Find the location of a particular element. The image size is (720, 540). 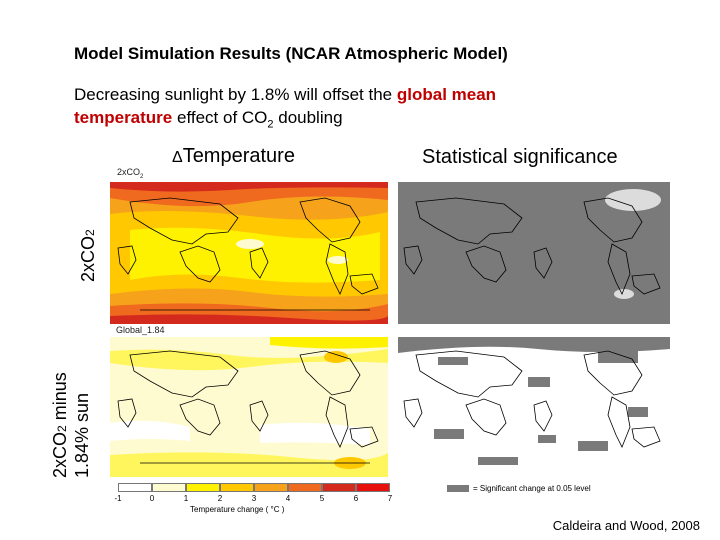

map-temperature-2xco2-minus-sun is located at coordinates (249, 407).